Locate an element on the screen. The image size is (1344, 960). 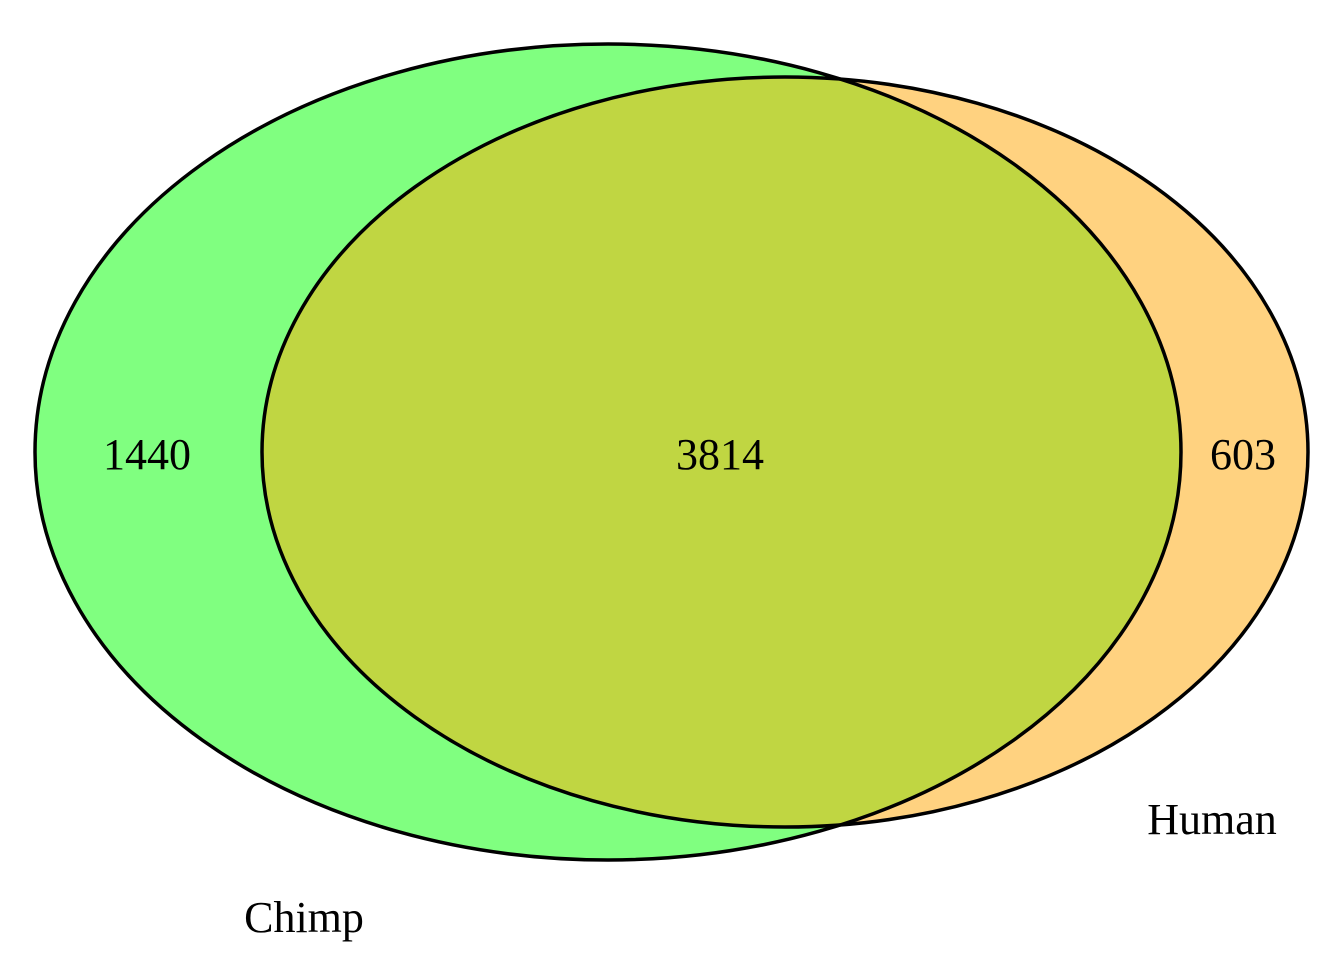
intersection-count: 3814 is located at coordinates (720, 454).